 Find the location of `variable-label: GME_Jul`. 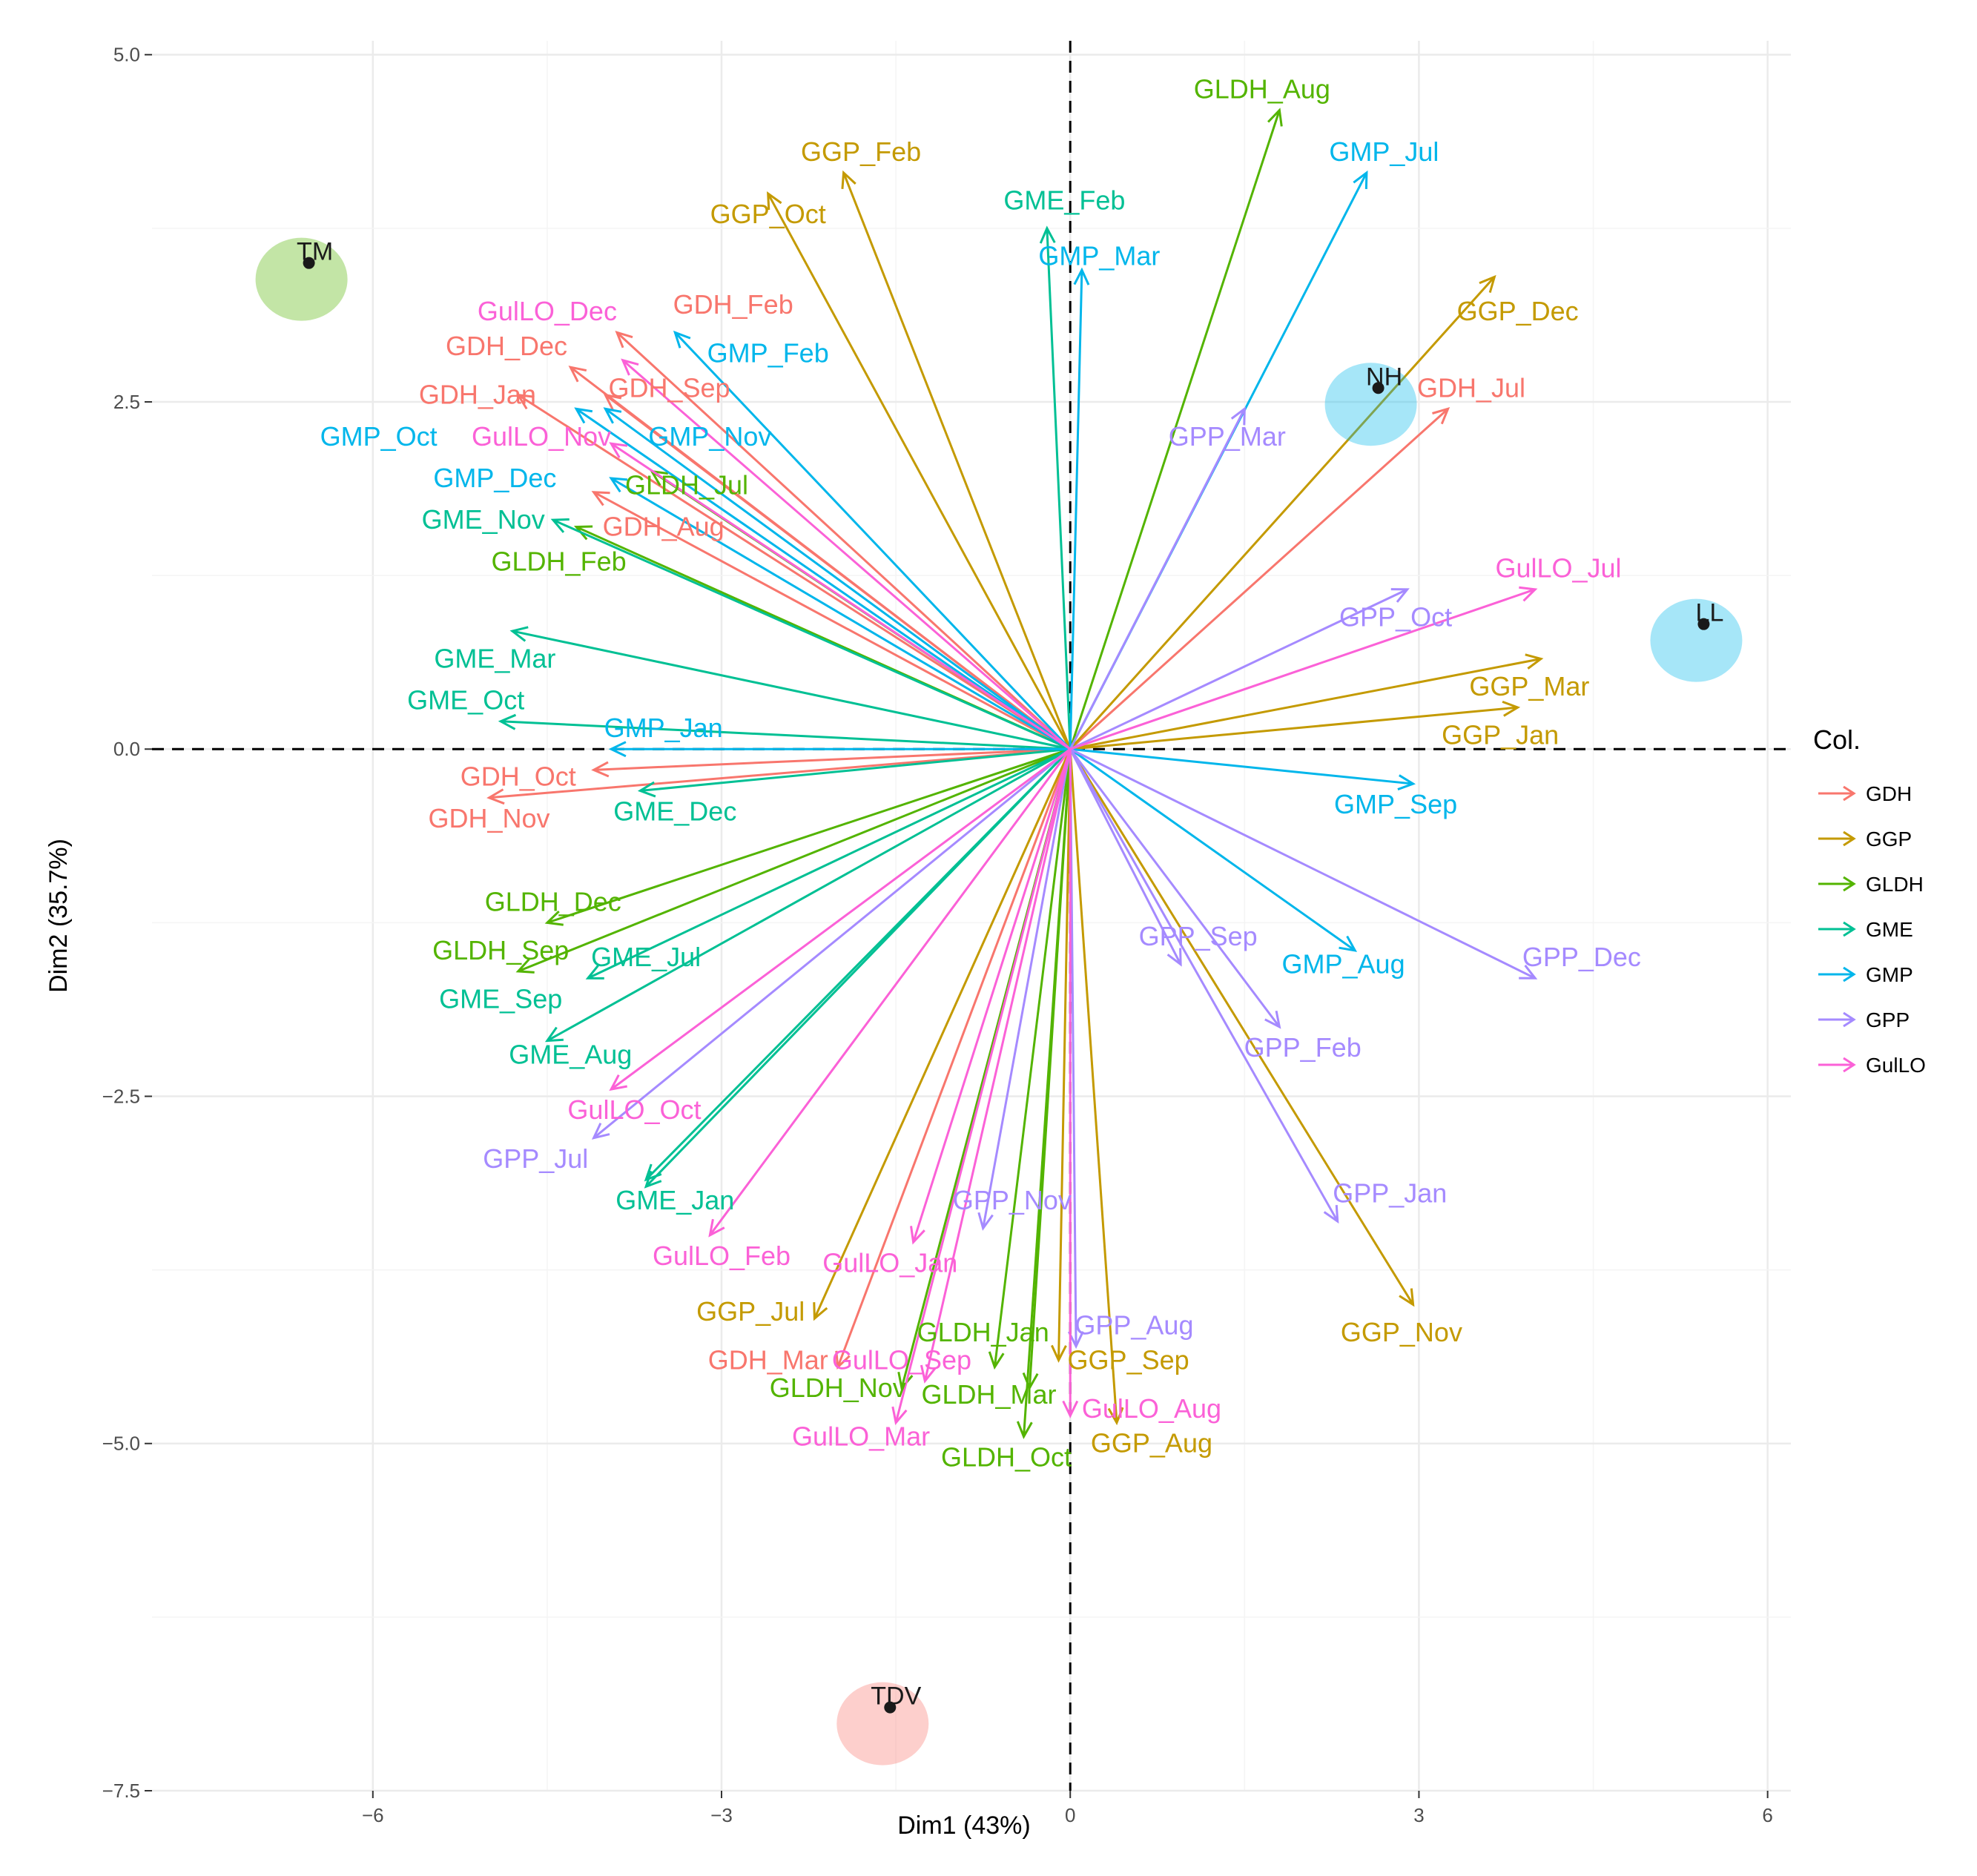

variable-label: GME_Jul is located at coordinates (646, 957).